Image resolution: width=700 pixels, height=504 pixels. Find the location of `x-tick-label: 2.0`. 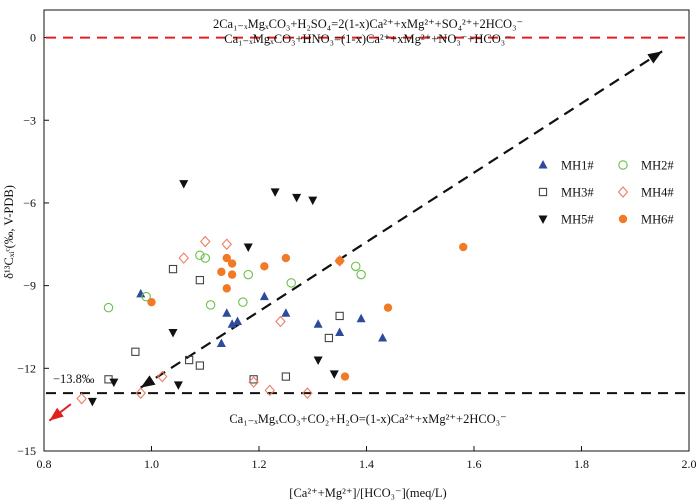

x-tick-label: 2.0 is located at coordinates (689, 464).